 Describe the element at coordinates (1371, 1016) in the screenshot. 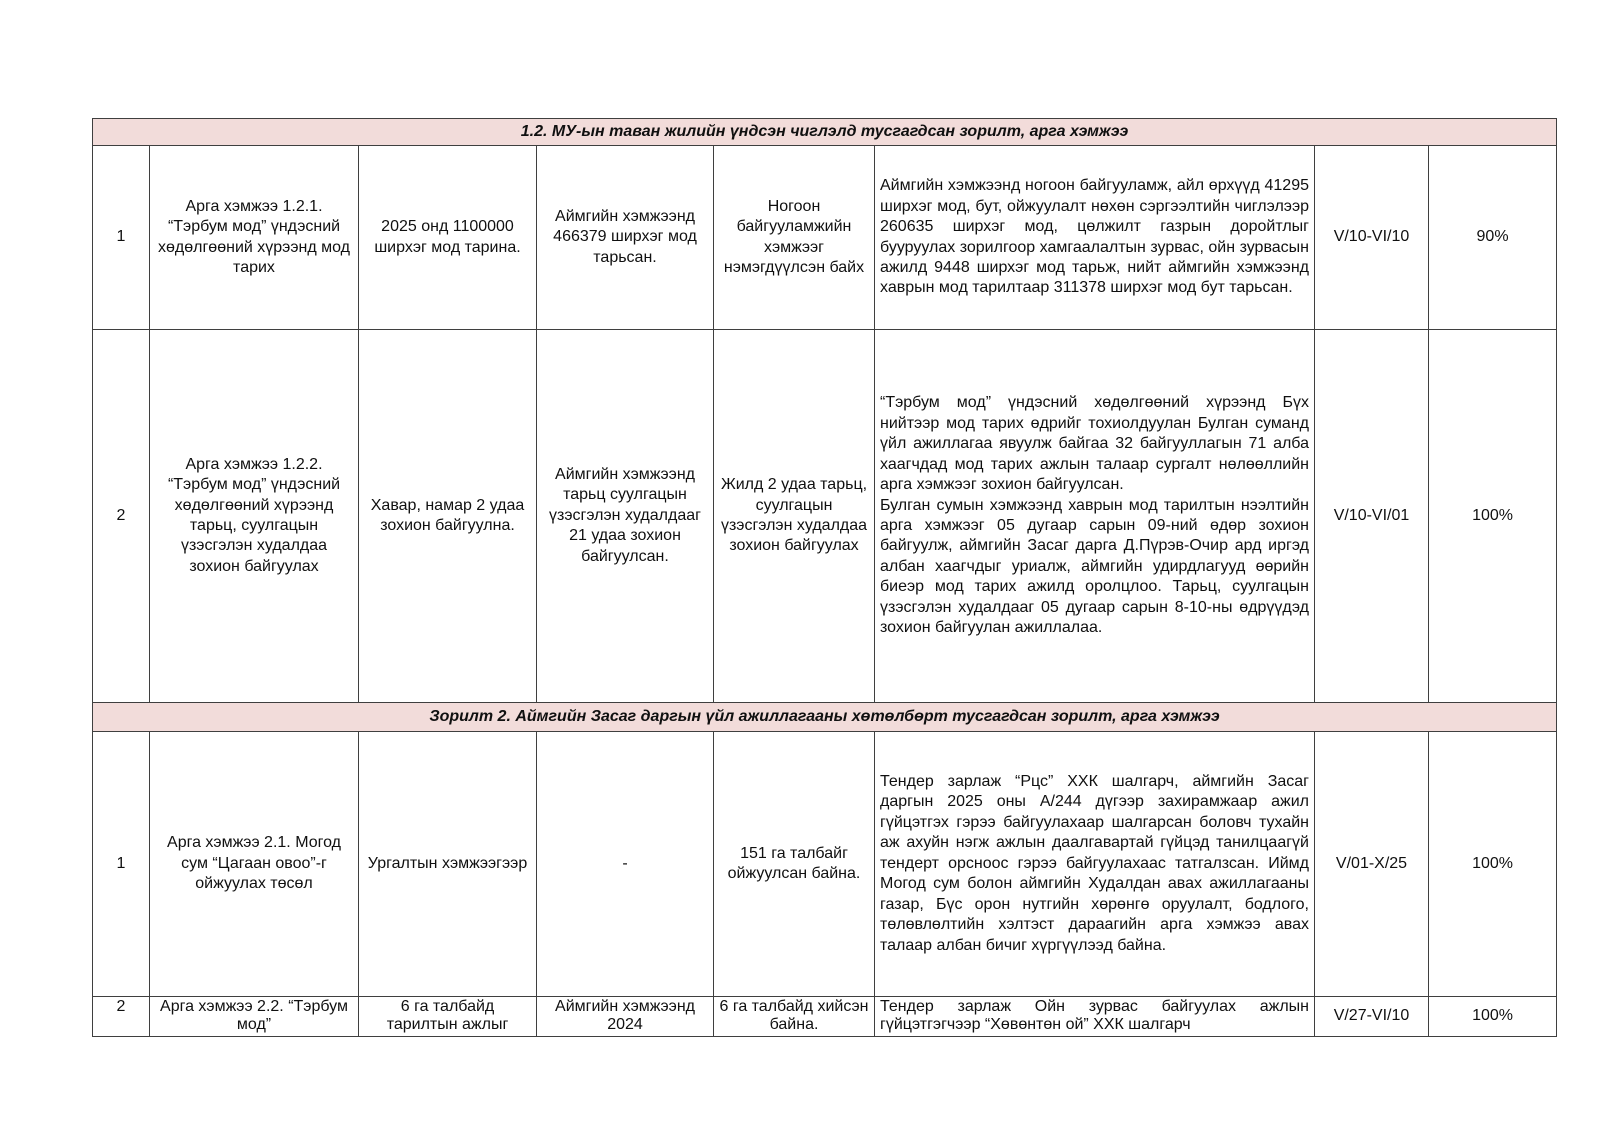

I see `period-cell: V/27-VI/10` at that location.